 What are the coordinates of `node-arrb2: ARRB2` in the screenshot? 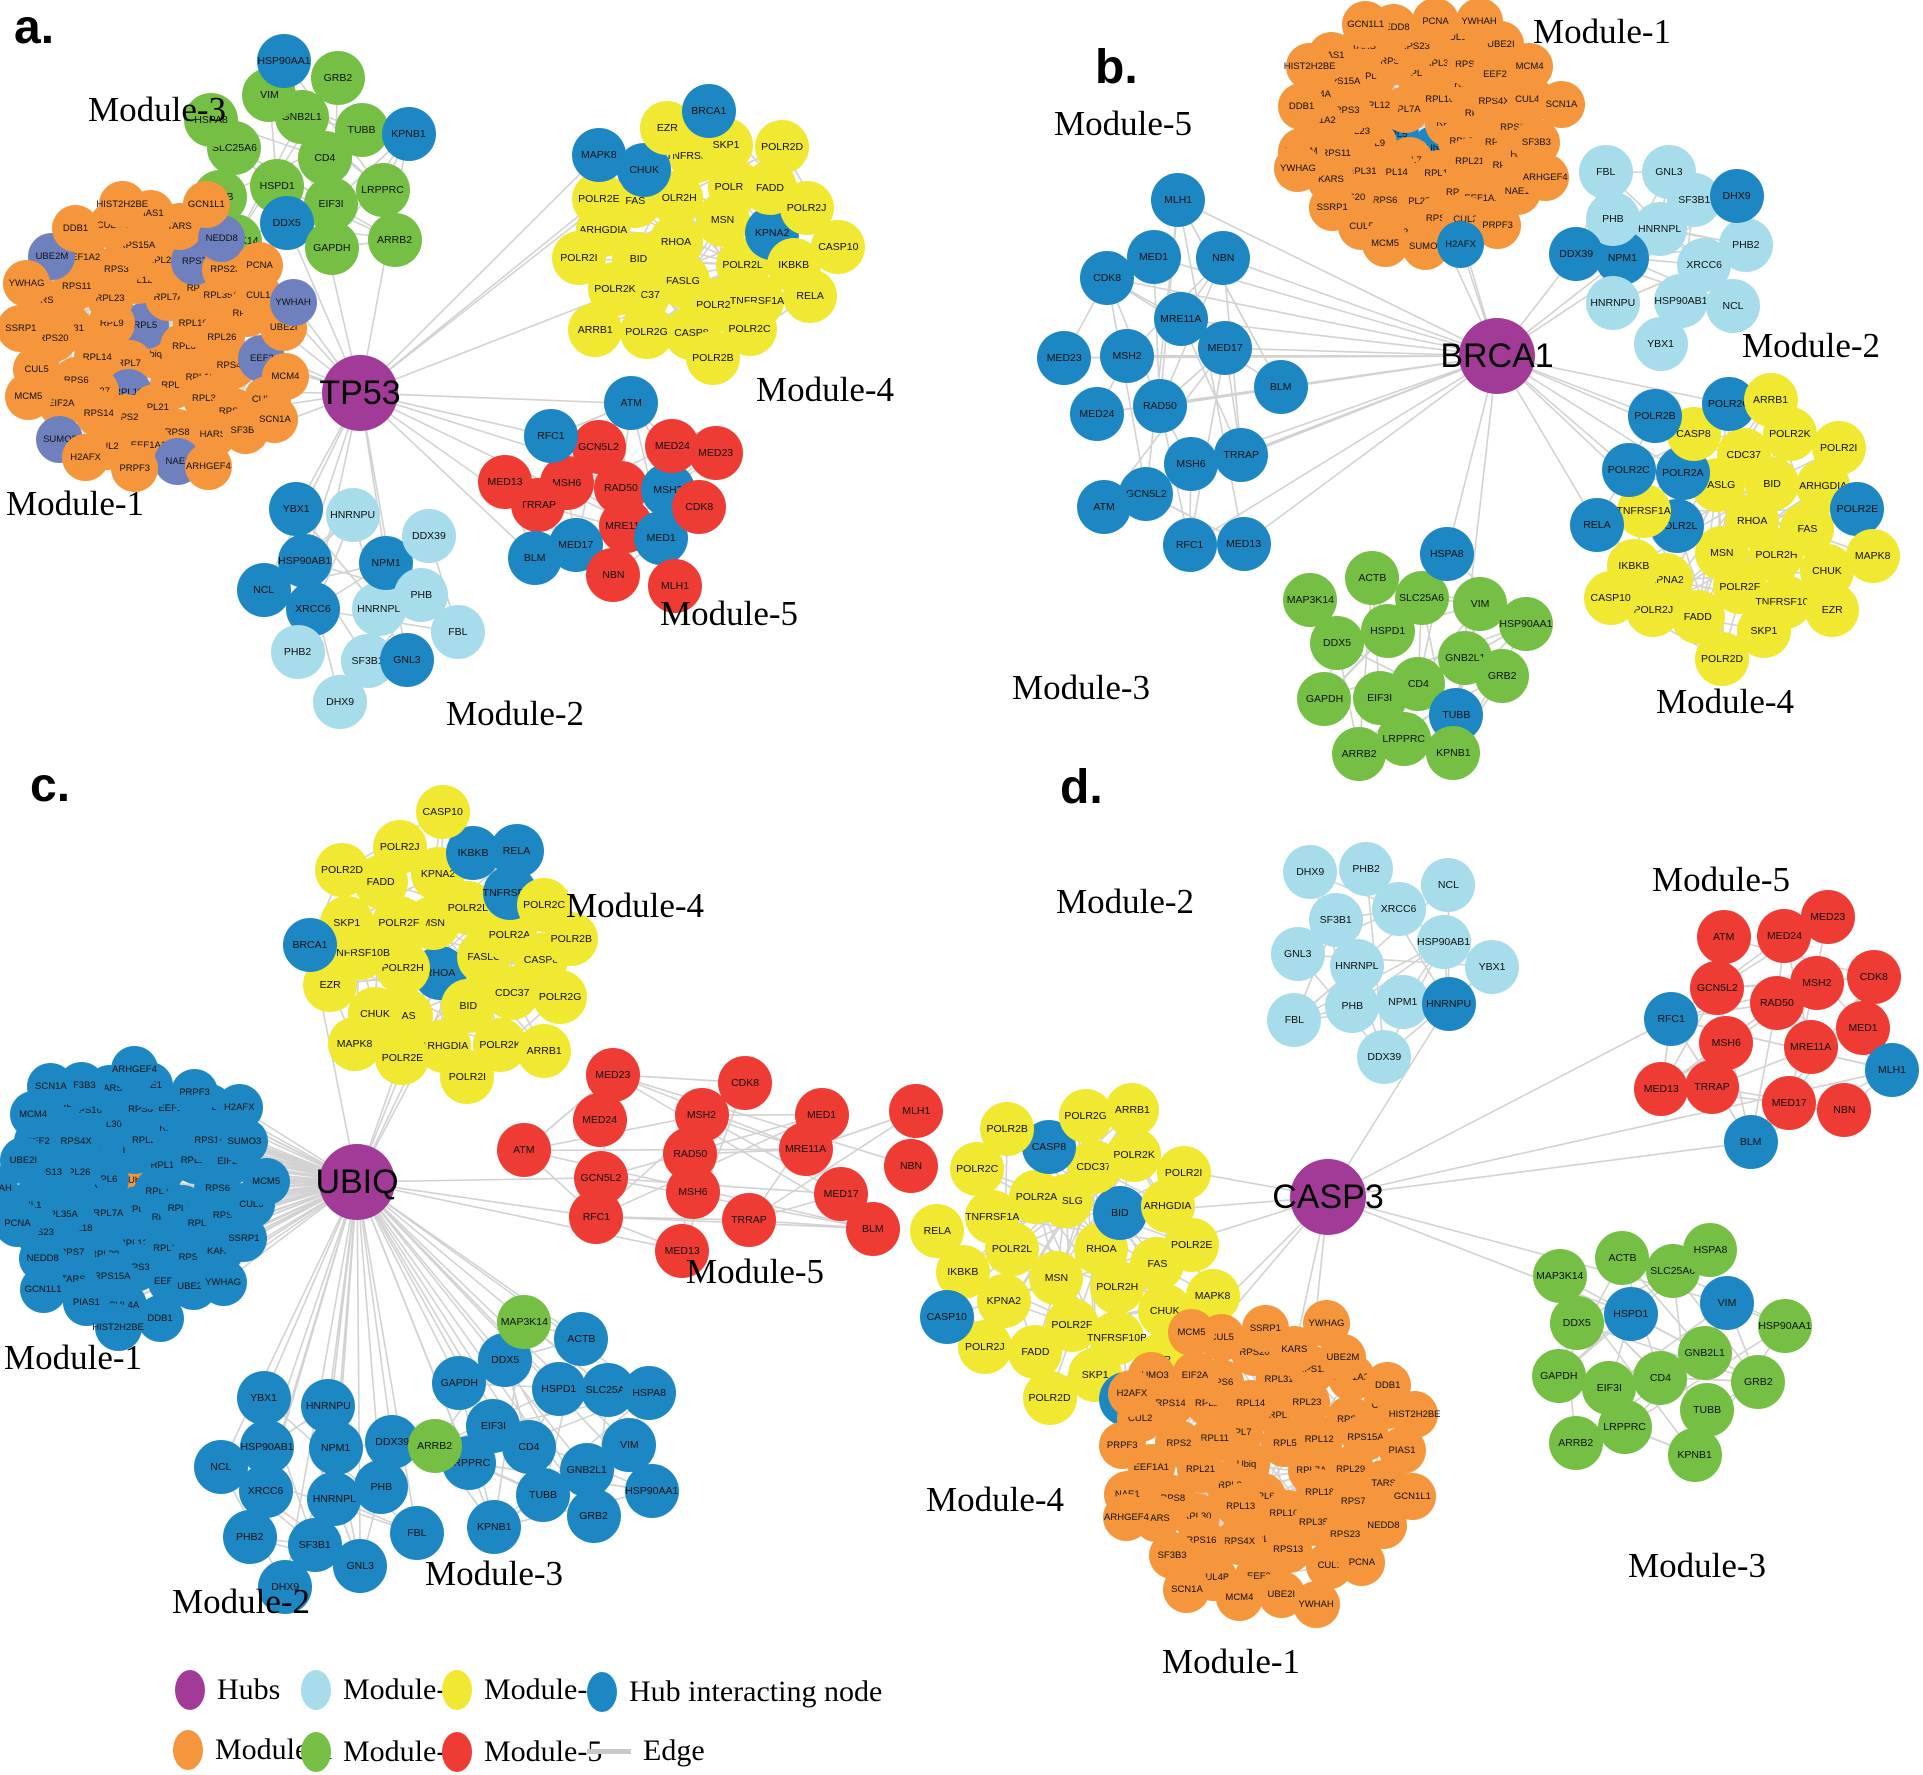 It's located at (1359, 753).